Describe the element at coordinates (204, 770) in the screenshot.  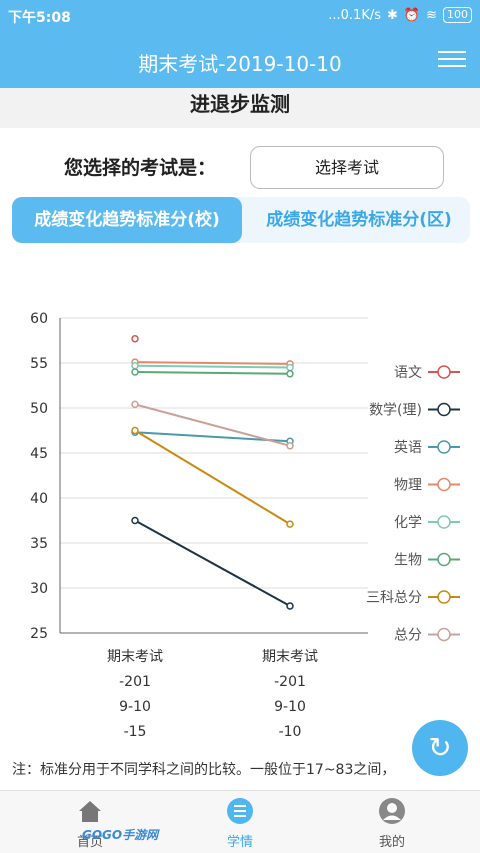
I see `note-text: 注：标准分用于不同学科之间的比较。一般位于17~83之间，` at that location.